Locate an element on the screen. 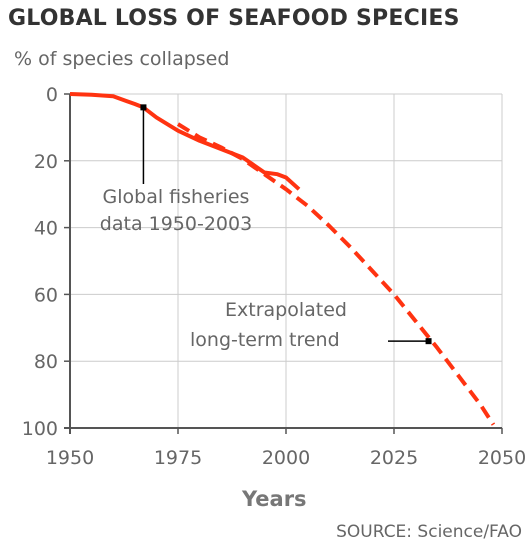 This screenshot has width=530, height=546. data-line-solid is located at coordinates (185, 141).